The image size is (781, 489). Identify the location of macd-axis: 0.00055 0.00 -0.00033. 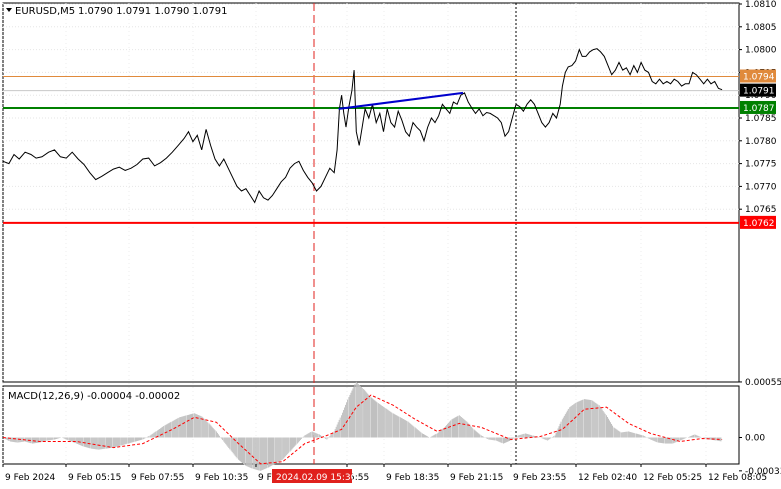
(760, 427).